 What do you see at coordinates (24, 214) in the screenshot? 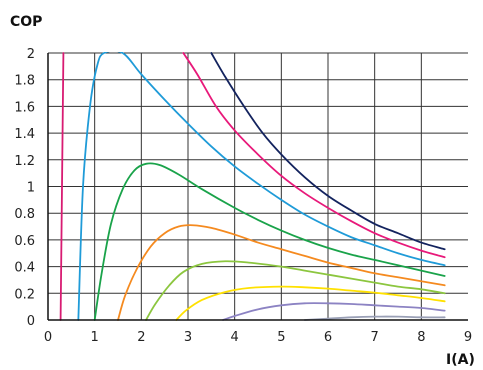
I see `y-tick-label: 0.8` at bounding box center [24, 214].